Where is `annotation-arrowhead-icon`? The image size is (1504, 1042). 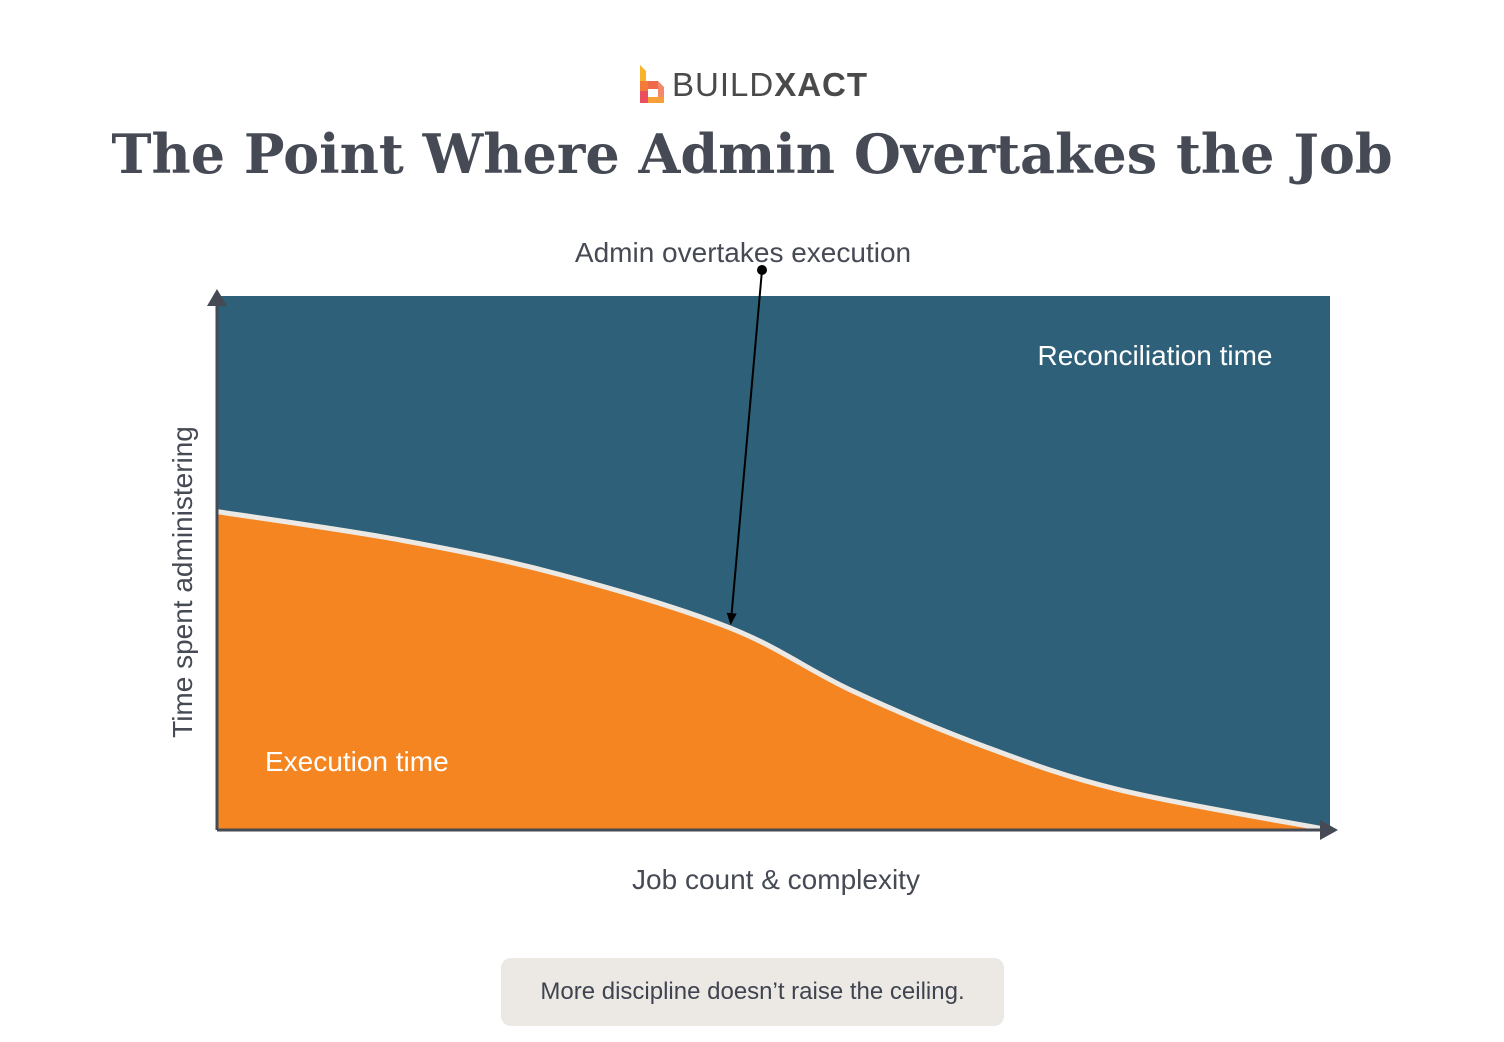 annotation-arrowhead-icon is located at coordinates (731, 619).